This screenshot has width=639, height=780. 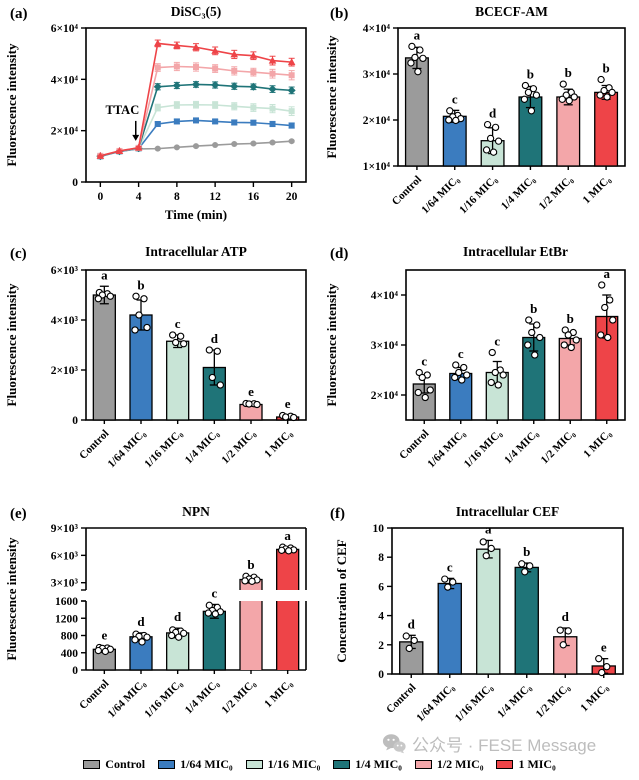 What do you see at coordinates (65, 584) in the screenshot?
I see `svg-text: 3×10³` at bounding box center [65, 584].